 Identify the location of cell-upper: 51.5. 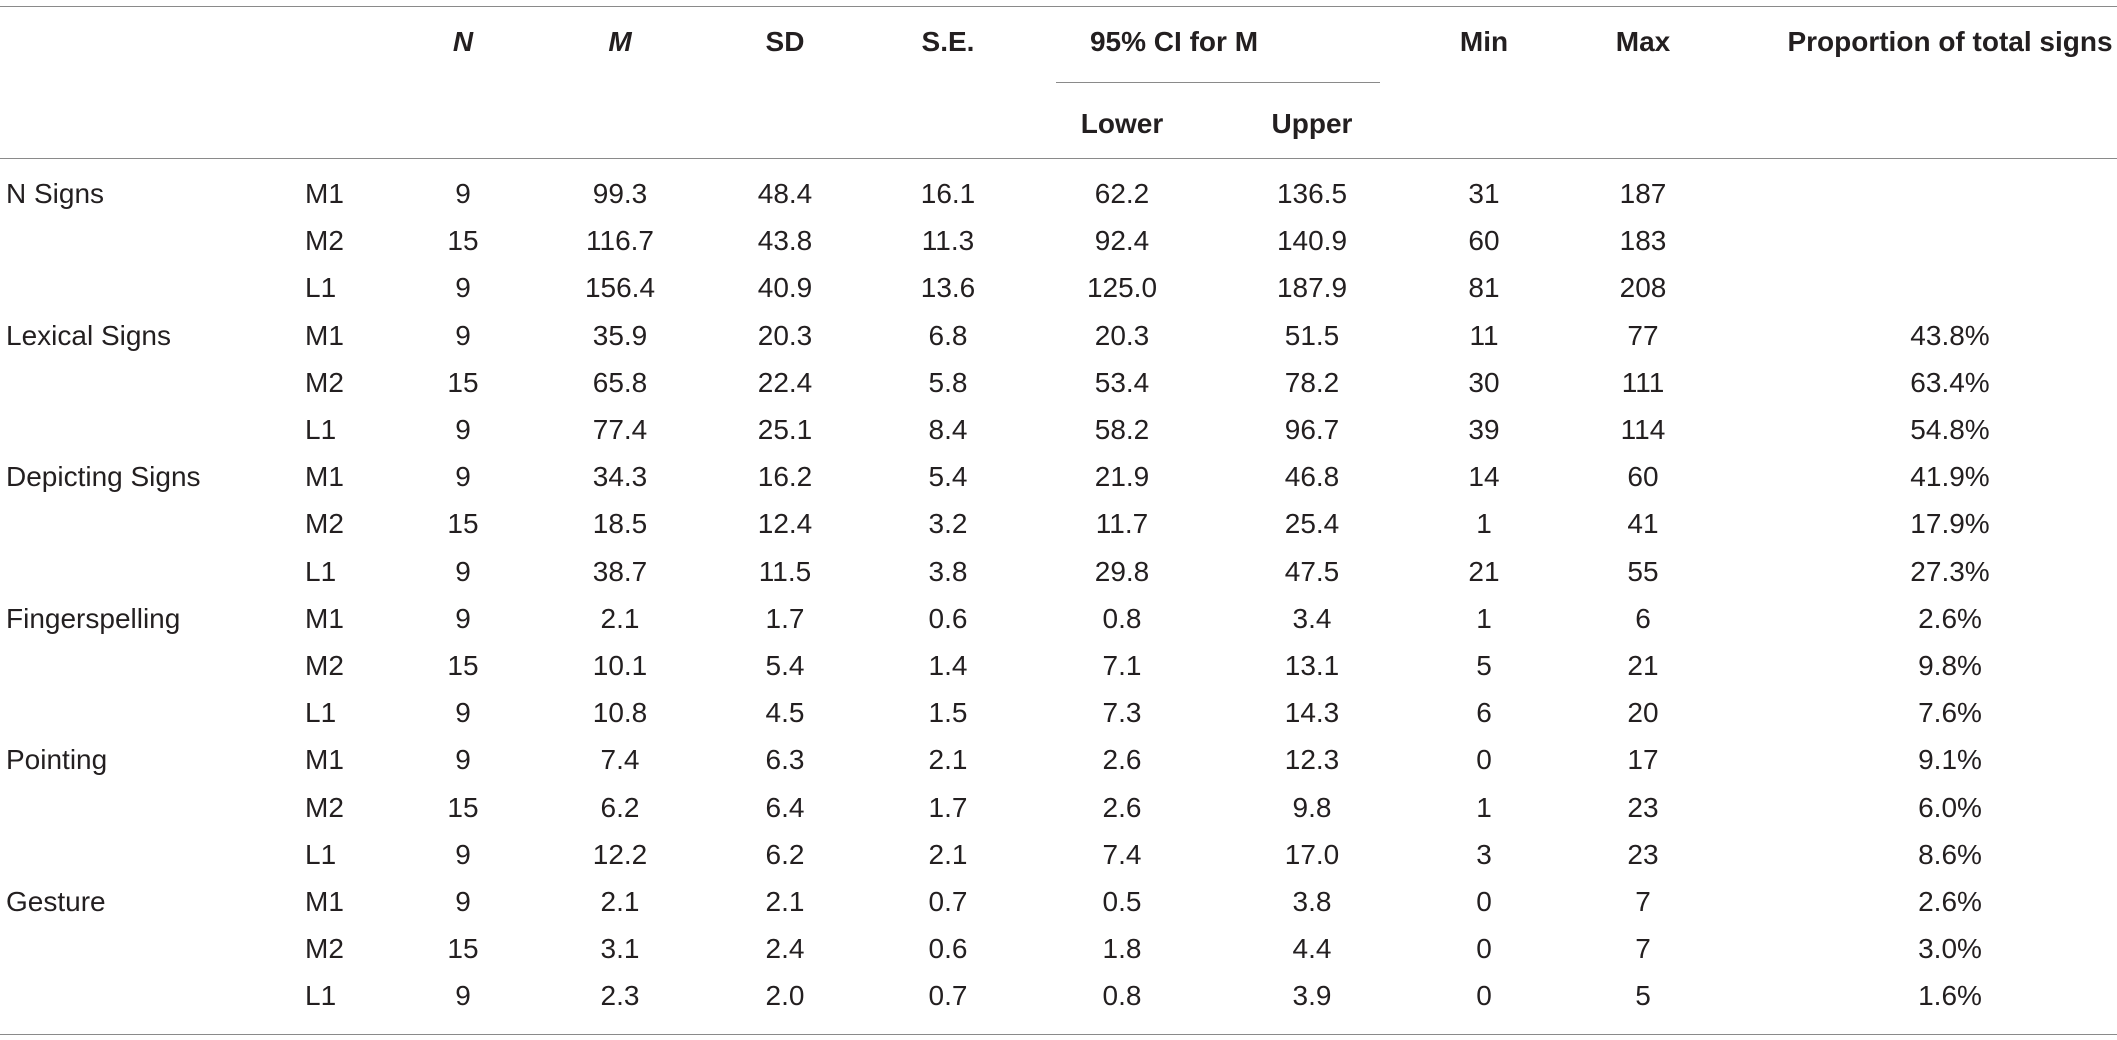
(1312, 335).